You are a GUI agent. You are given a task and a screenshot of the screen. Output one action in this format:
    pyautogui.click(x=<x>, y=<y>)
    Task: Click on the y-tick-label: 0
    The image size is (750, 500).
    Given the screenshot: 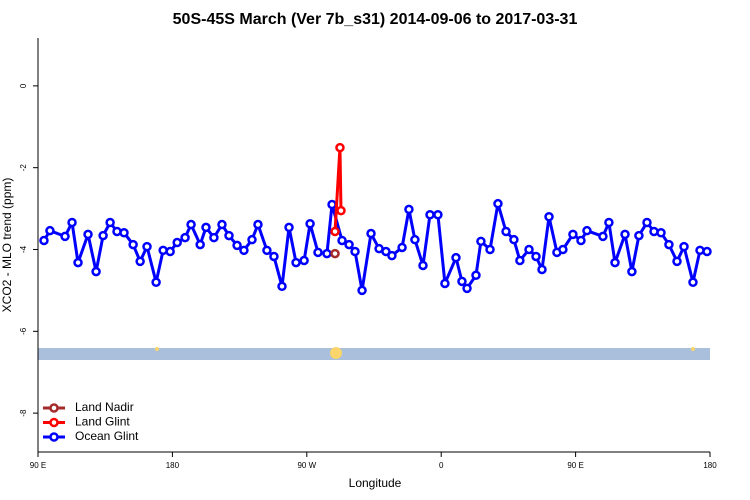 What is the action you would take?
    pyautogui.click(x=23, y=85)
    